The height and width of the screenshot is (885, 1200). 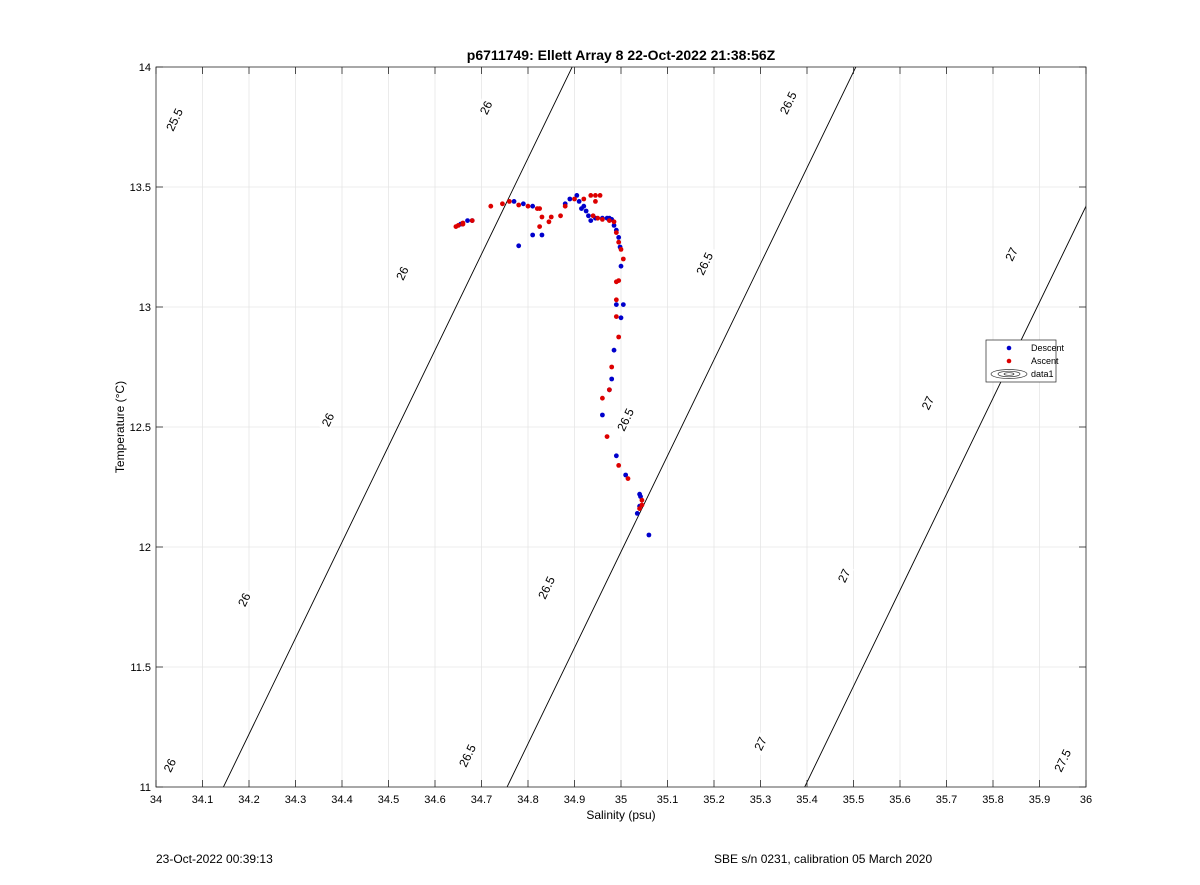 I want to click on y-tick-label: 13.5, so click(x=140, y=188).